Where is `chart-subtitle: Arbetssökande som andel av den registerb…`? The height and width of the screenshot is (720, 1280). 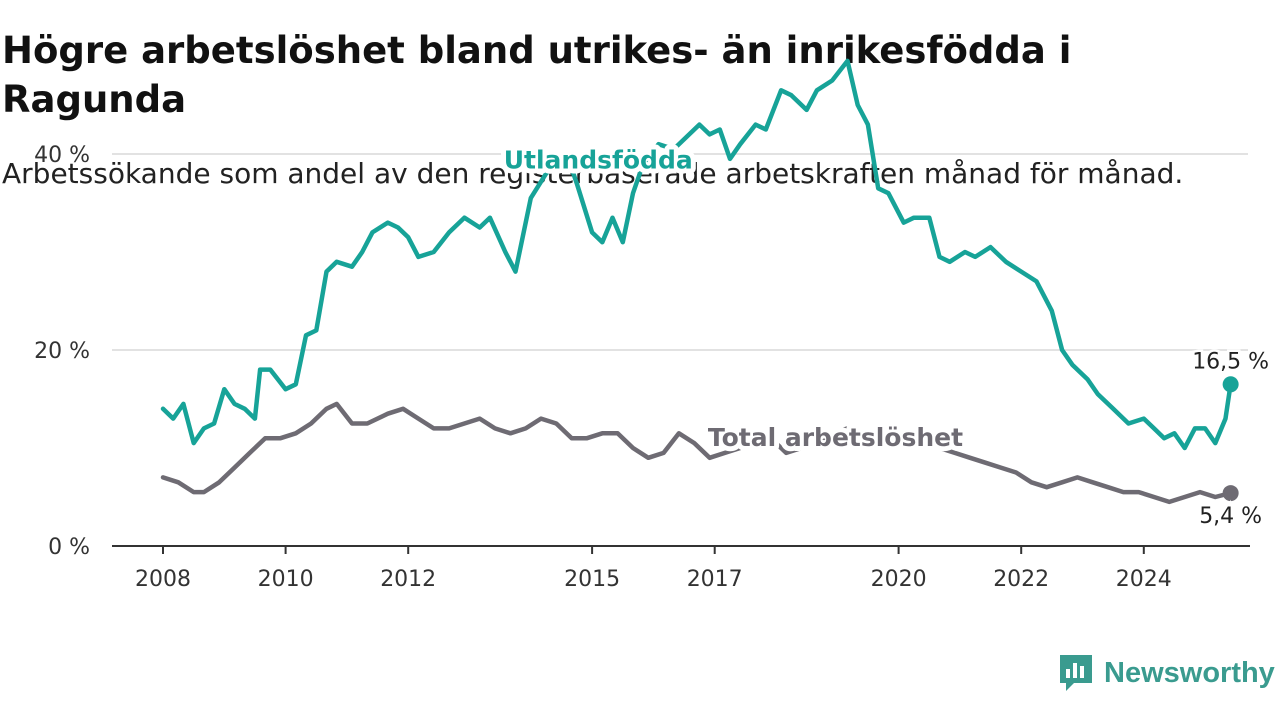
chart-subtitle: Arbetssökande som andel av den registerb… is located at coordinates (593, 173).